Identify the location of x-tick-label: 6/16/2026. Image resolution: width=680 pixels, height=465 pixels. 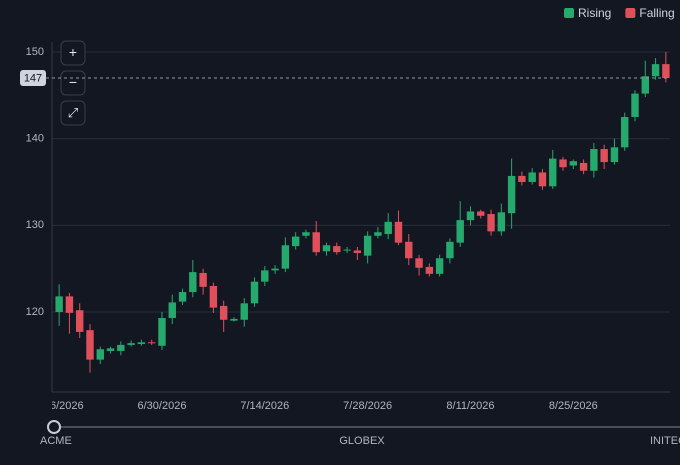
(59, 406).